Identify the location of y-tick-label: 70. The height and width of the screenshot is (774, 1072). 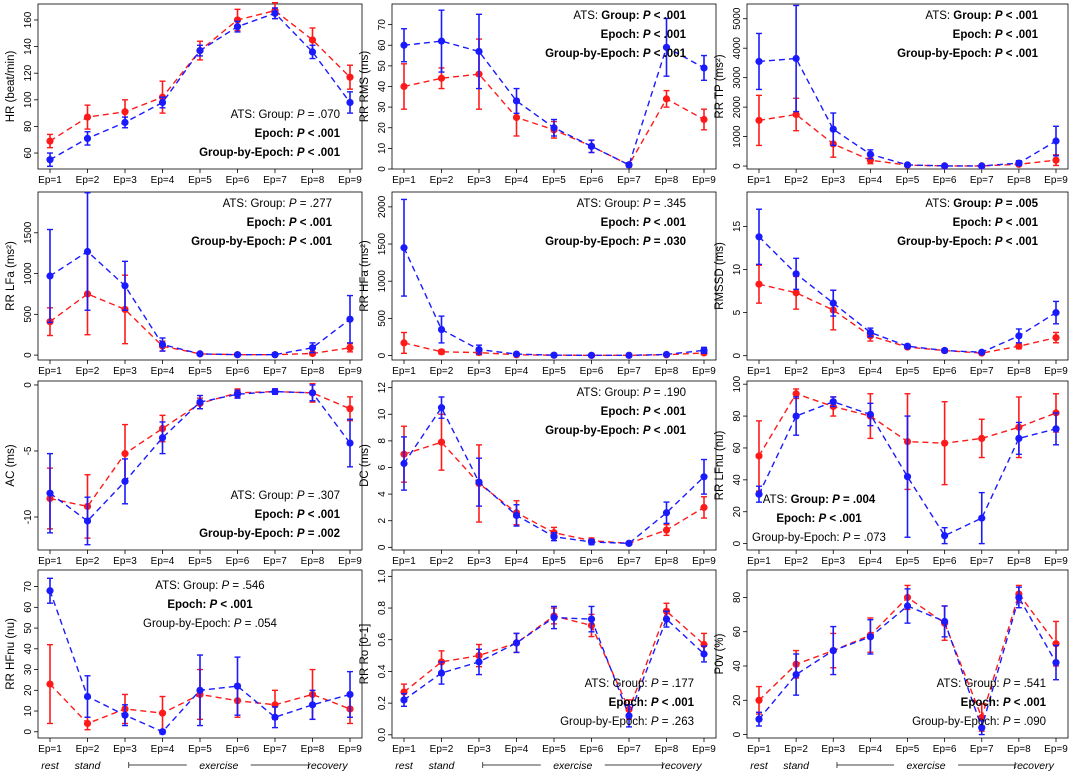
(382, 25).